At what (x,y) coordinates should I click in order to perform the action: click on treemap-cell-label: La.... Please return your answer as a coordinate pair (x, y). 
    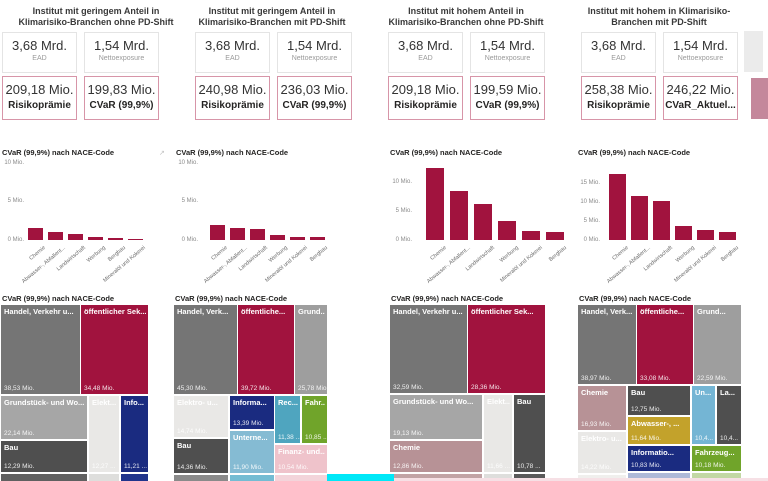
    Looking at the image, I should click on (728, 392).